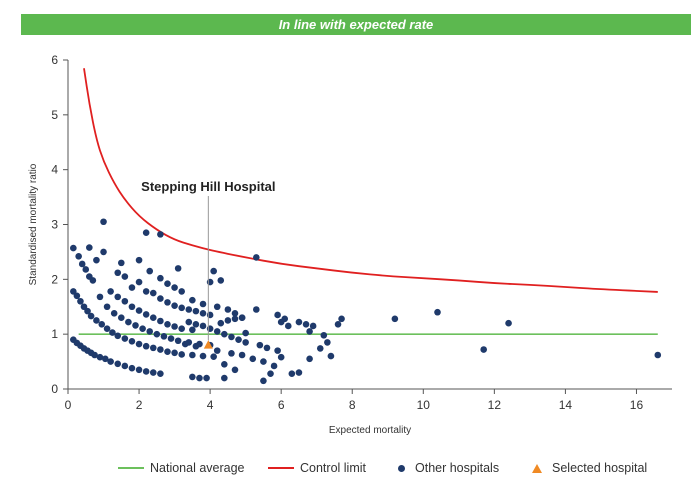 This screenshot has height=500, width=700. Describe the element at coordinates (317, 468) in the screenshot. I see `legend-item-control-limit: Control limit` at that location.